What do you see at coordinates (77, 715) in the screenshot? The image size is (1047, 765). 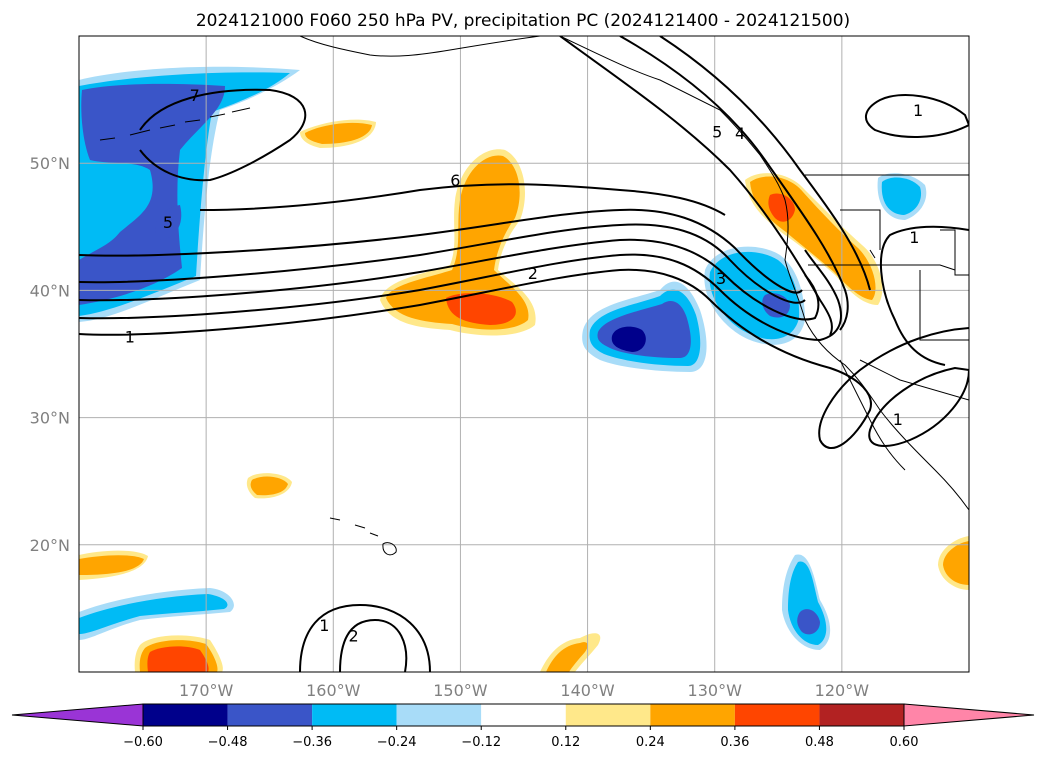 I see `colorbar-extend-min` at bounding box center [77, 715].